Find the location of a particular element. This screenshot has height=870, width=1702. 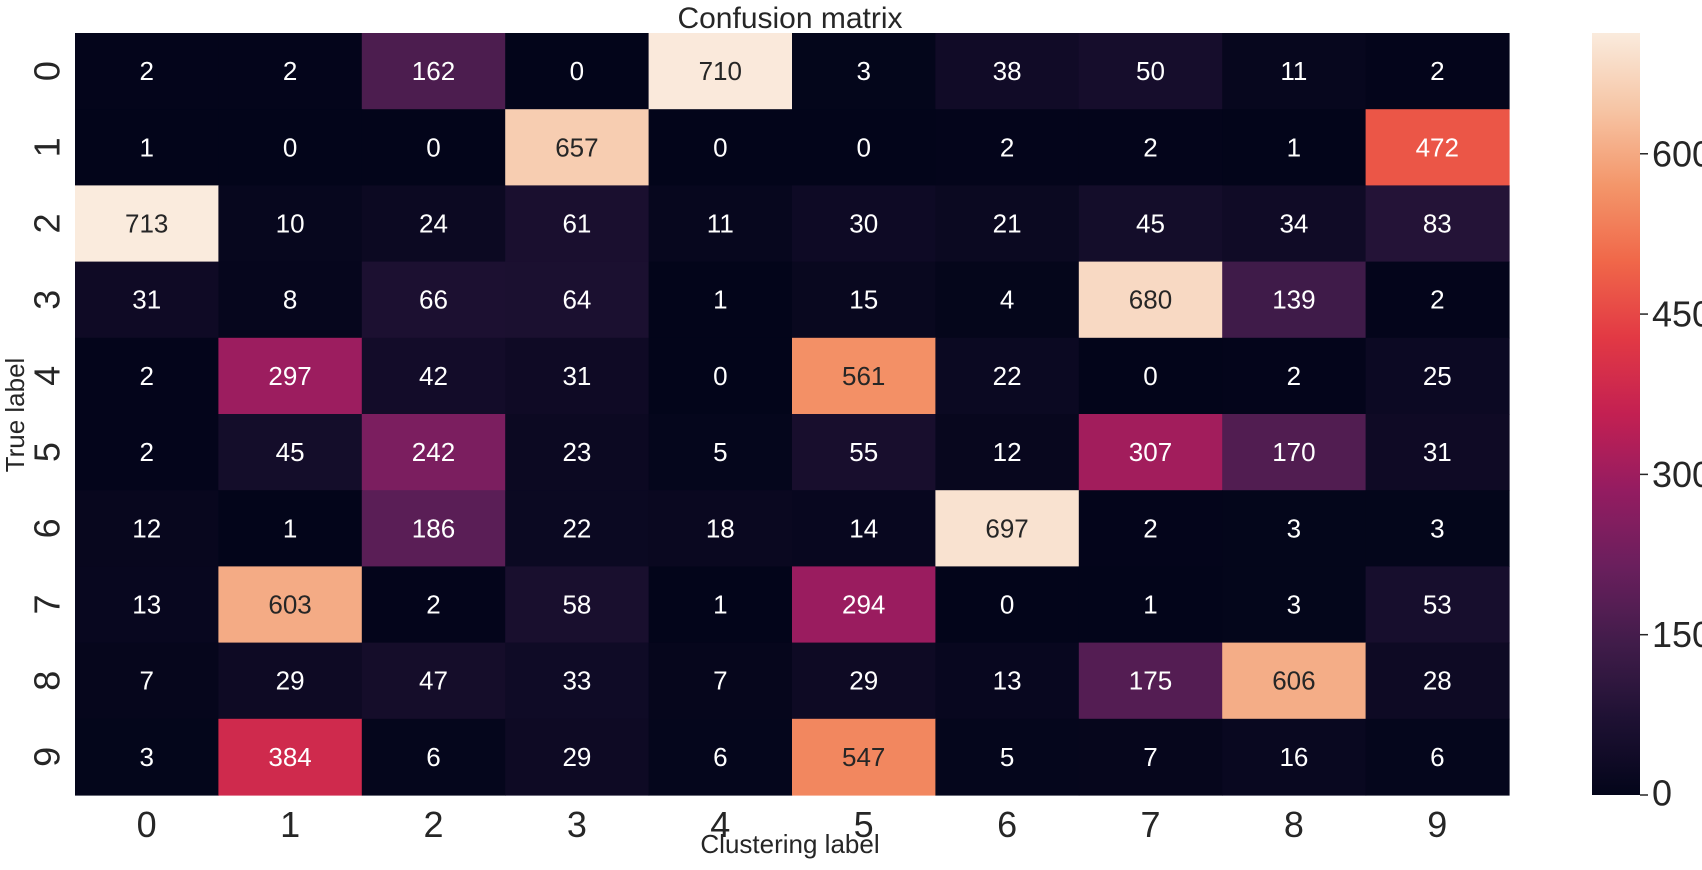

heatmap-cell-label: 7 is located at coordinates (720, 681).